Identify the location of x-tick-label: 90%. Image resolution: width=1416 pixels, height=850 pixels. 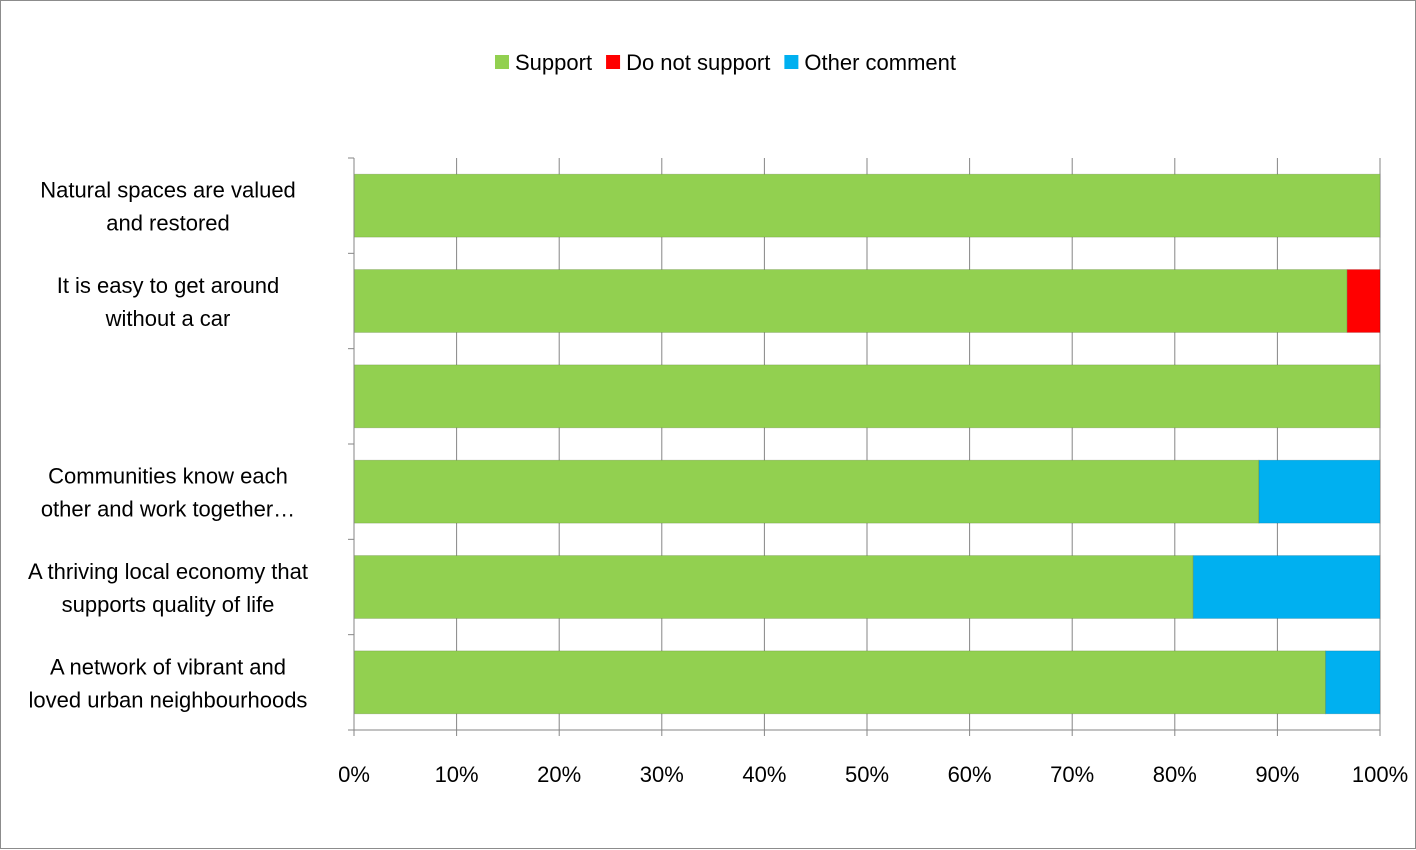
(1277, 774).